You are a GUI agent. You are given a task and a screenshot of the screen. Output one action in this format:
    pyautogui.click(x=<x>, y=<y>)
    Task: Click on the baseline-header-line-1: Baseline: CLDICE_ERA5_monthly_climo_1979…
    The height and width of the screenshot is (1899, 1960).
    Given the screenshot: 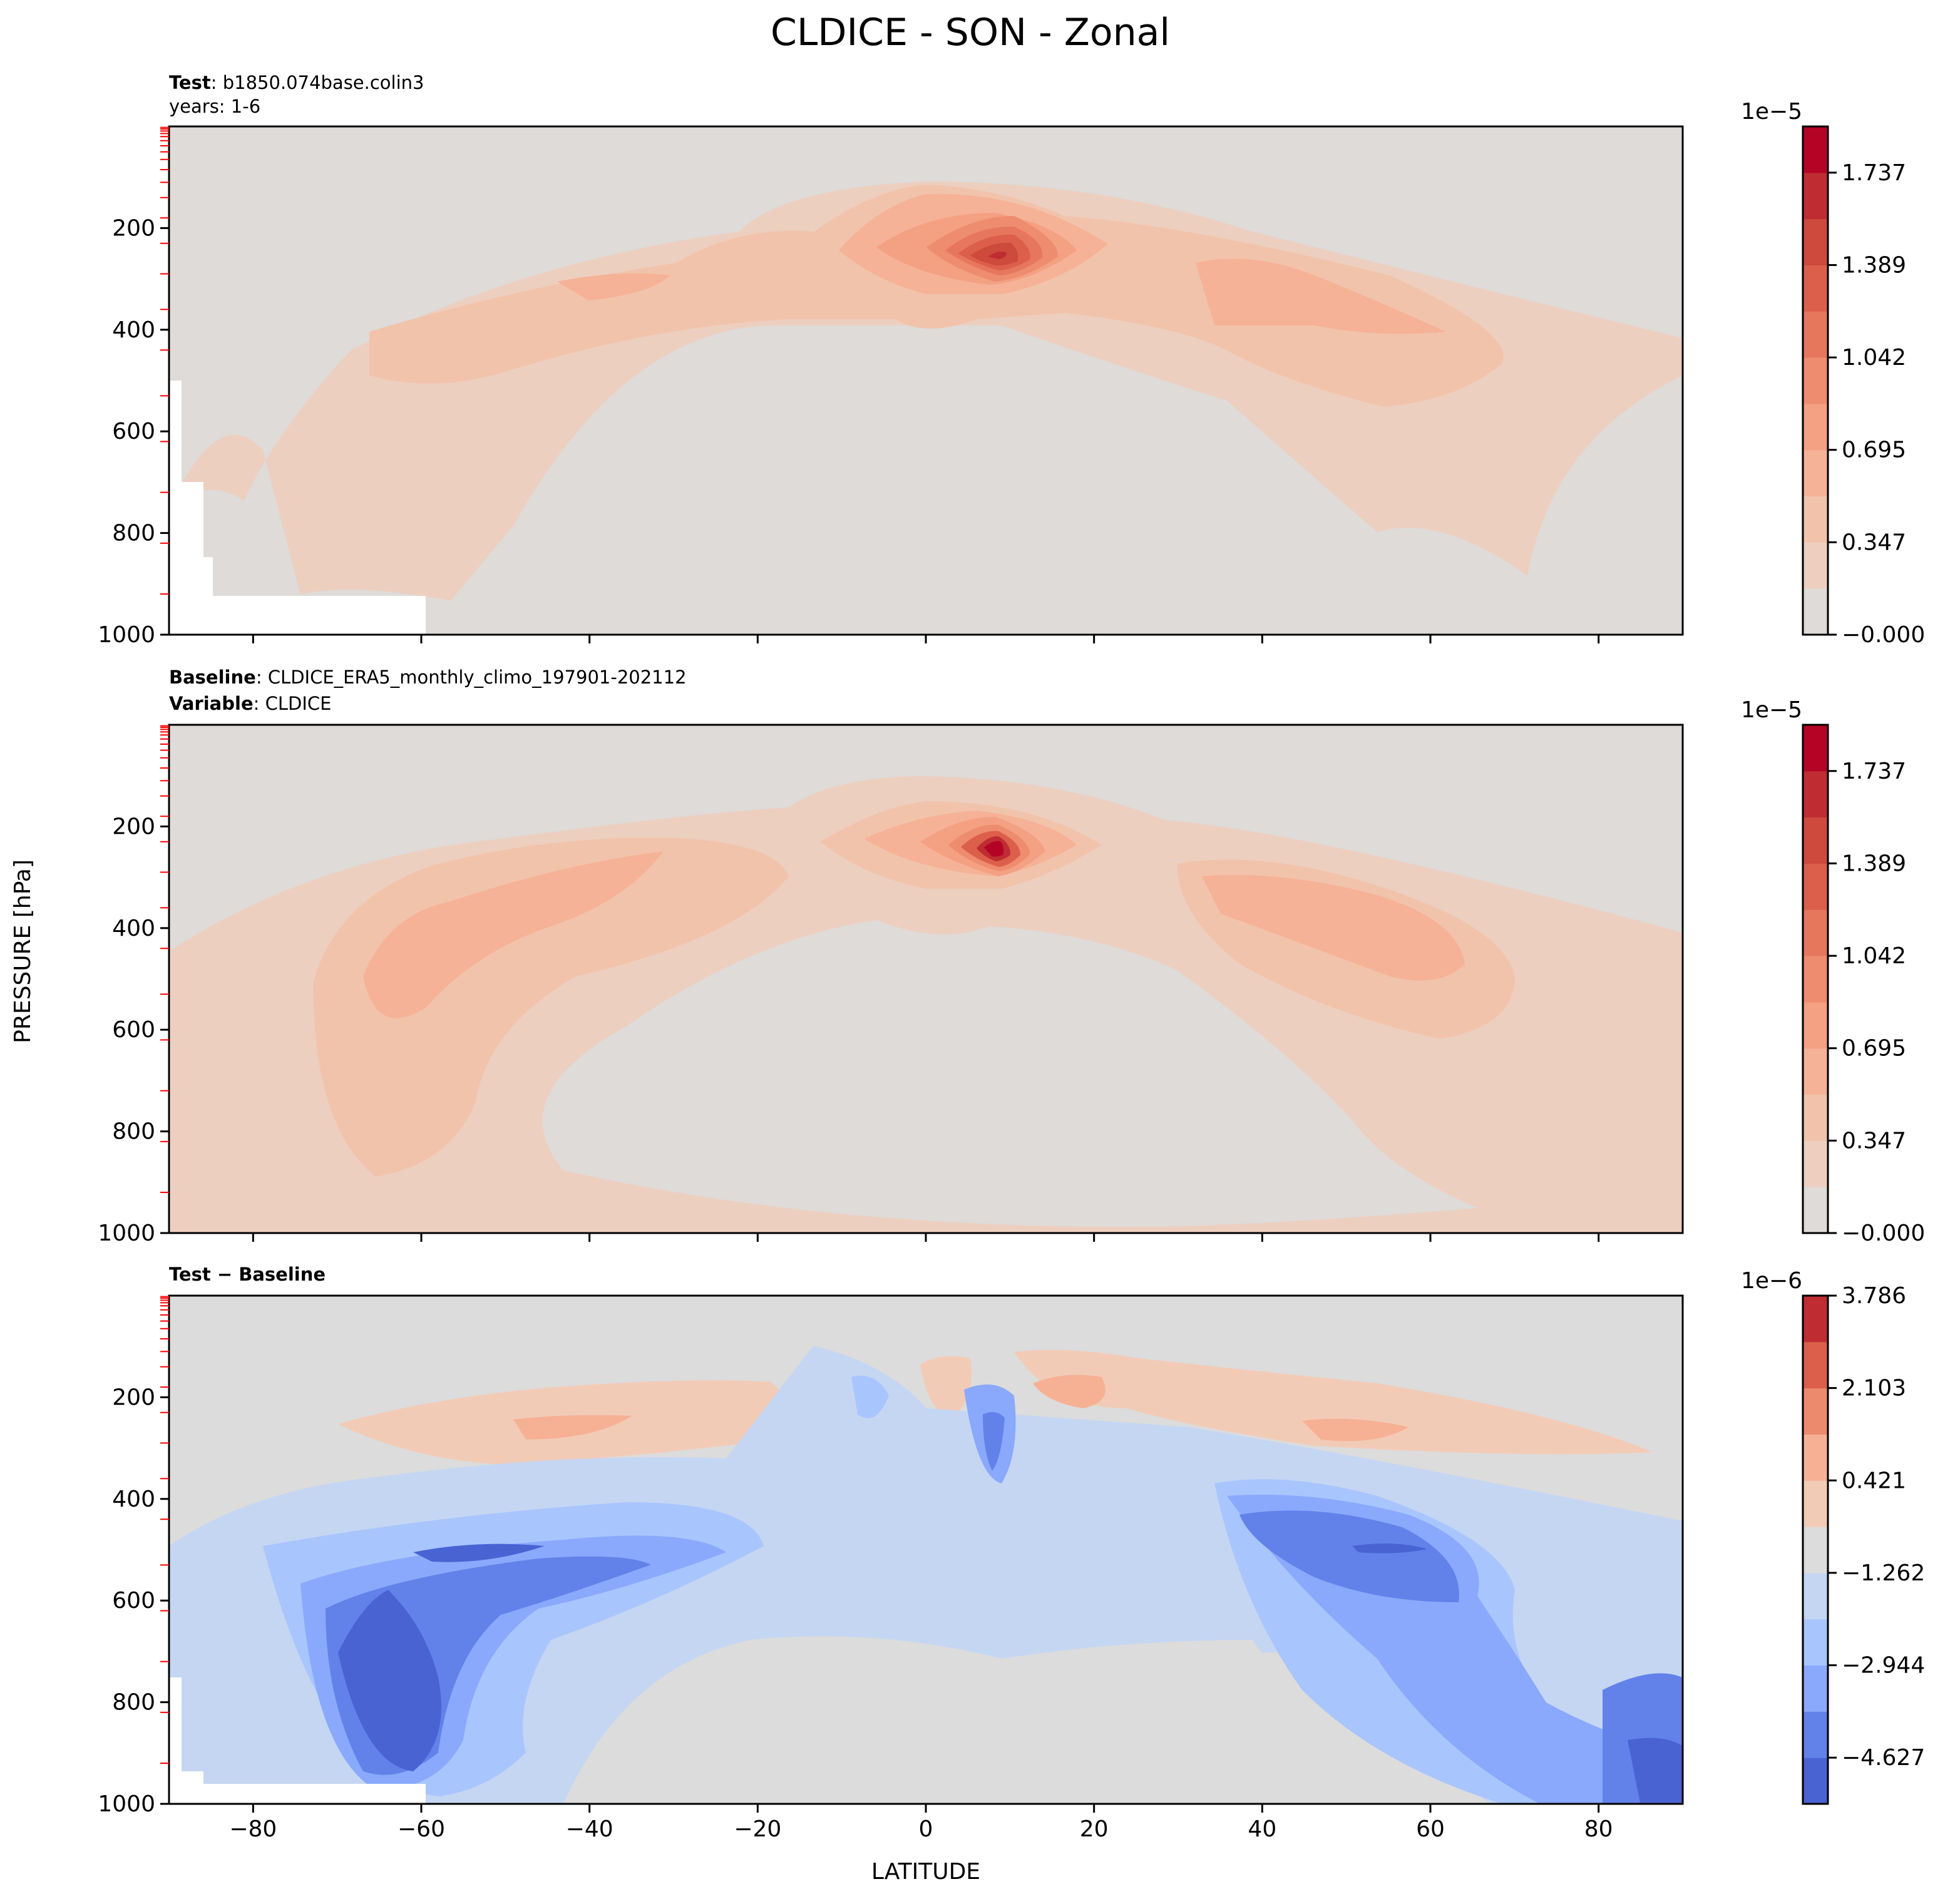 What is the action you would take?
    pyautogui.click(x=428, y=677)
    